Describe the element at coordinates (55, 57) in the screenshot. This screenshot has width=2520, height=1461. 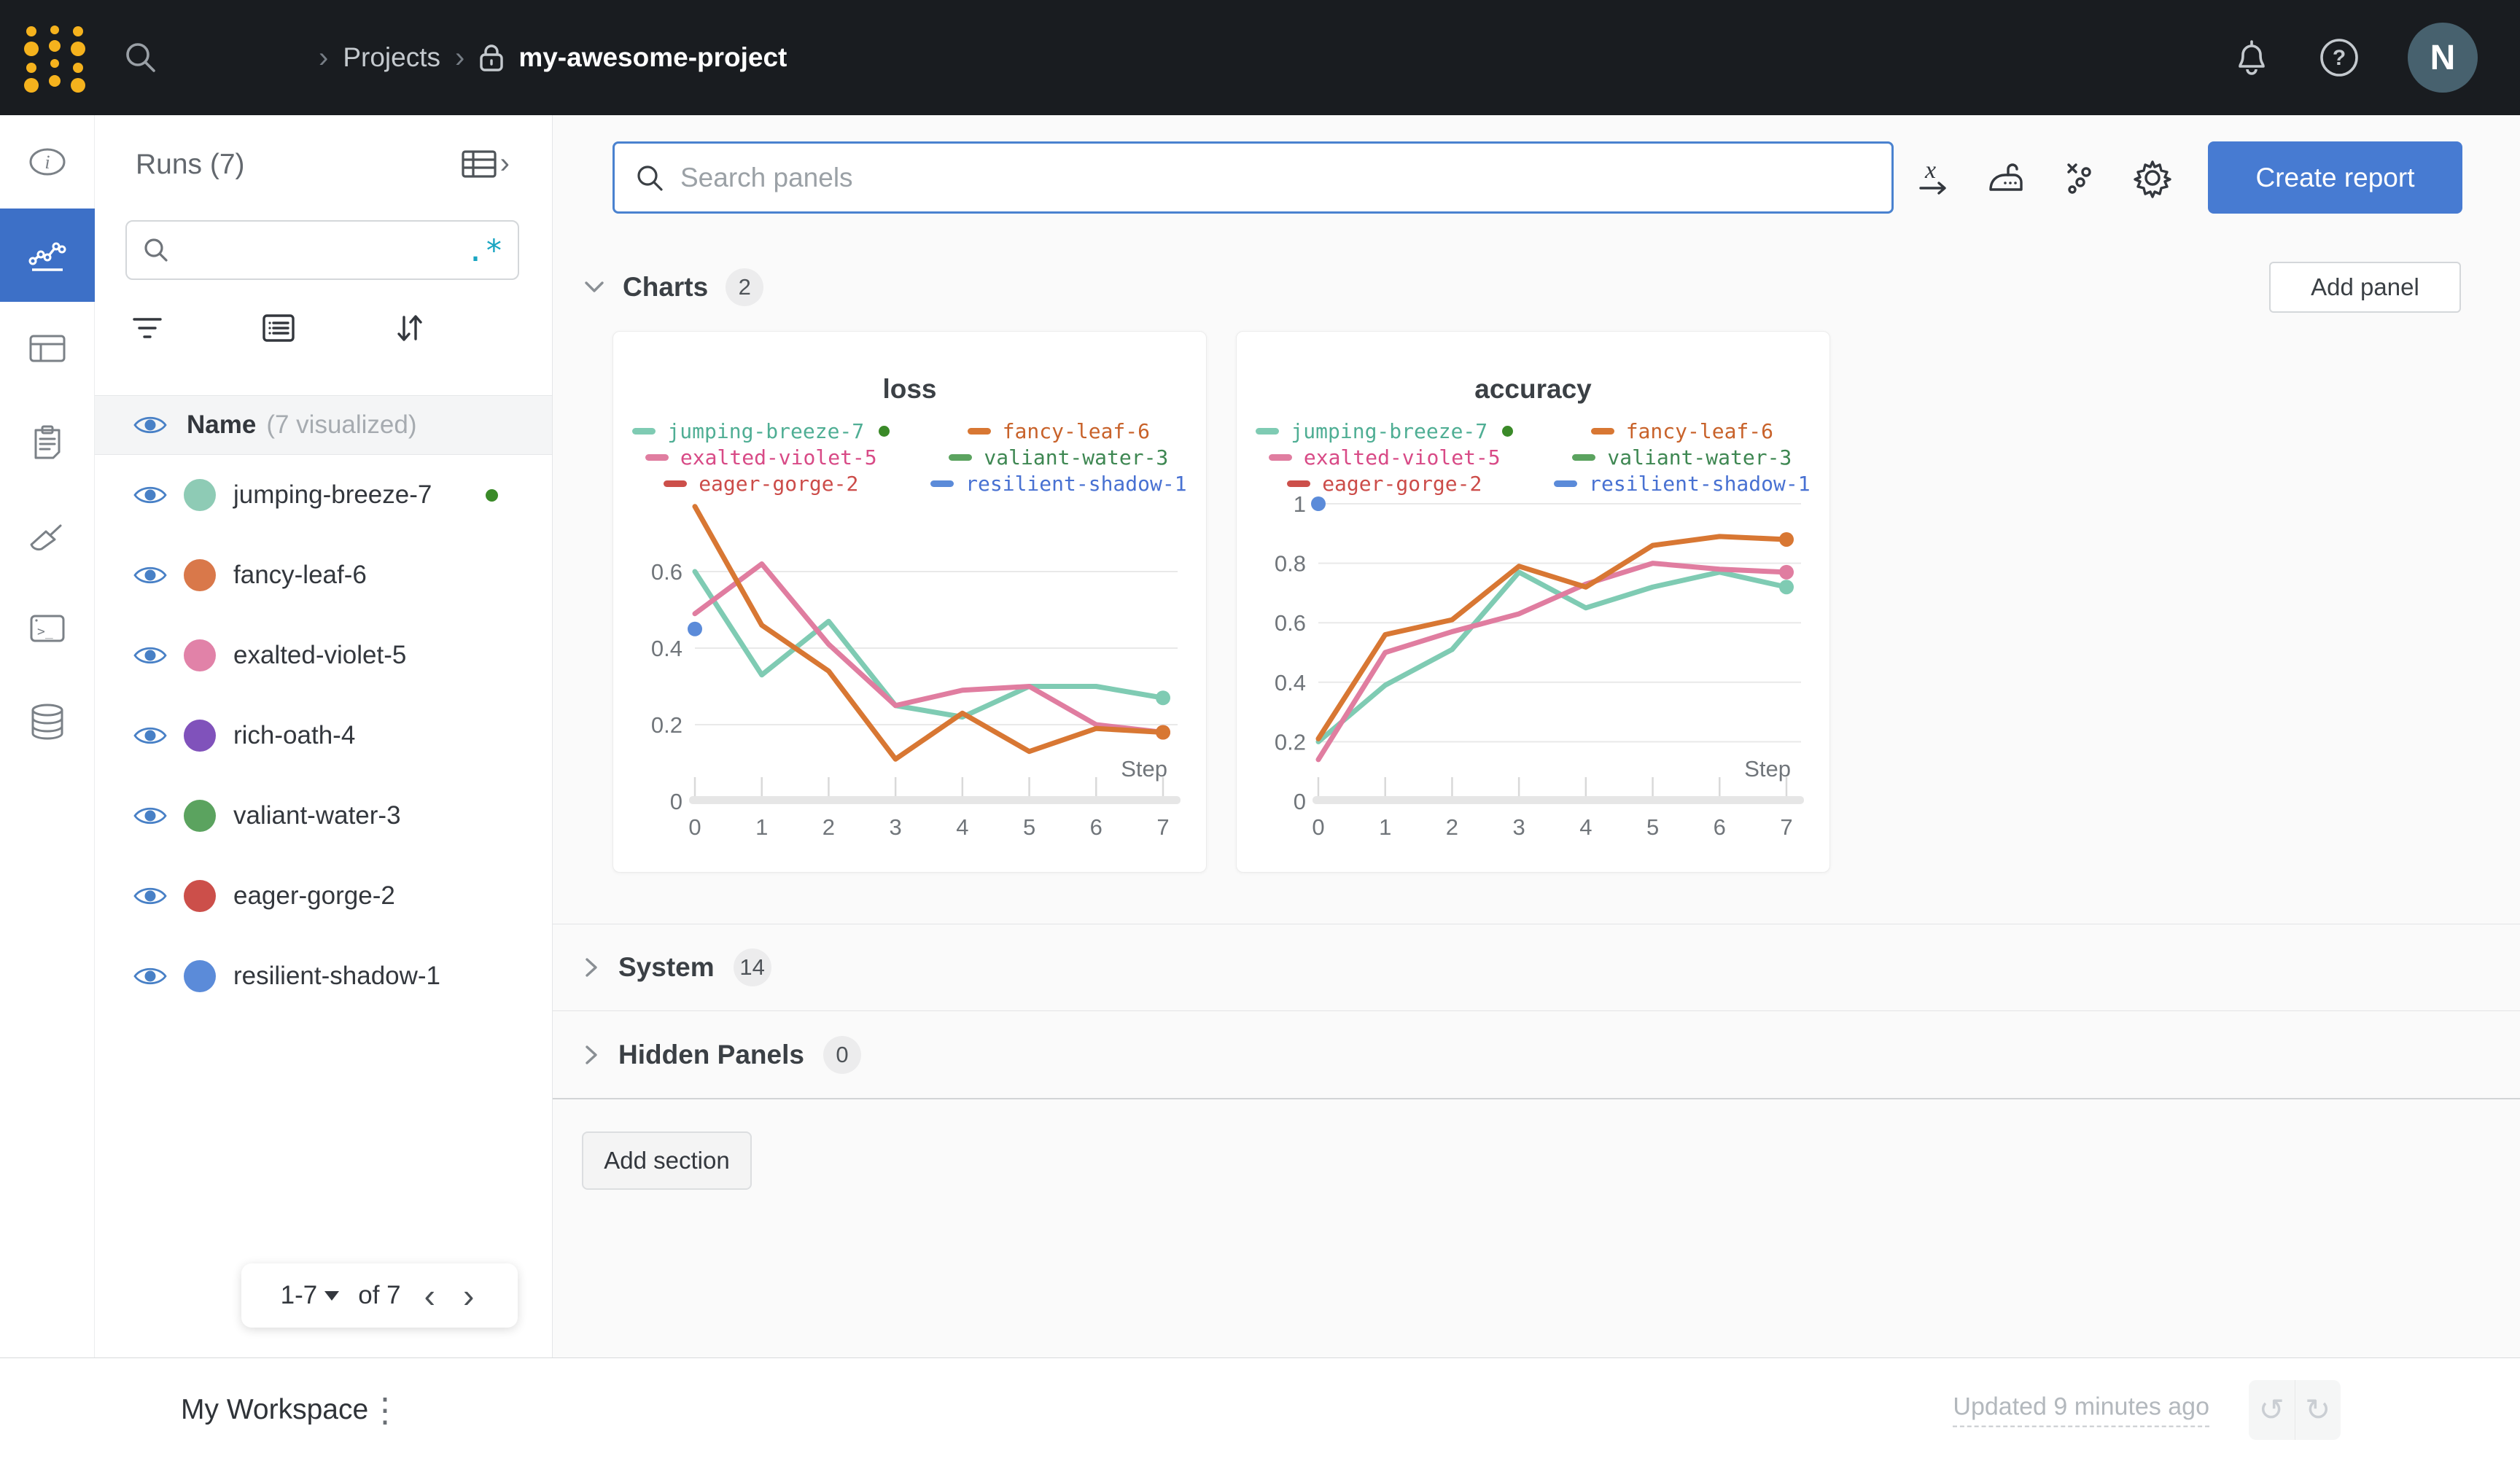
I see `wandb-logo-icon` at that location.